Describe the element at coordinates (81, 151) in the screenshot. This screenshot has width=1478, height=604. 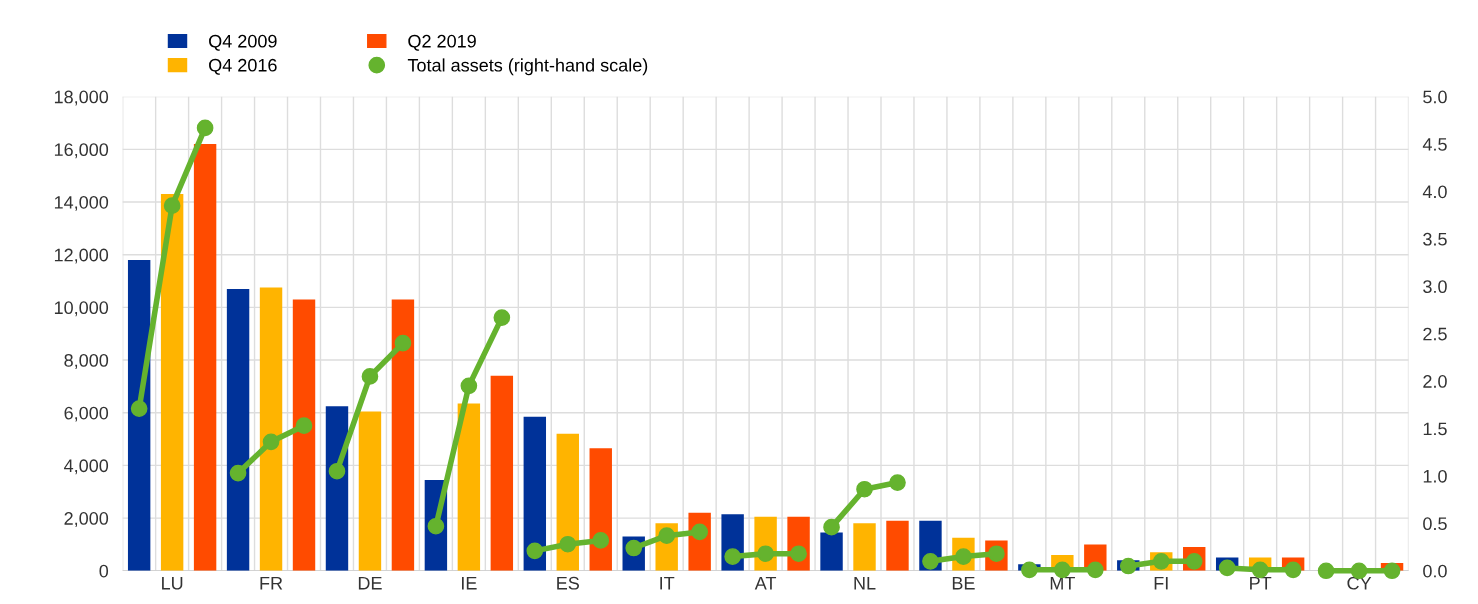
I see `y-tick-label: 16,000` at that location.